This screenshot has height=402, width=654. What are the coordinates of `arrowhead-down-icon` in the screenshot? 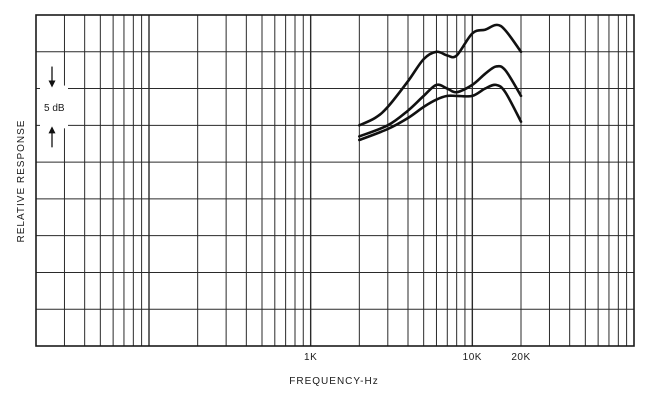 It's located at (52, 84).